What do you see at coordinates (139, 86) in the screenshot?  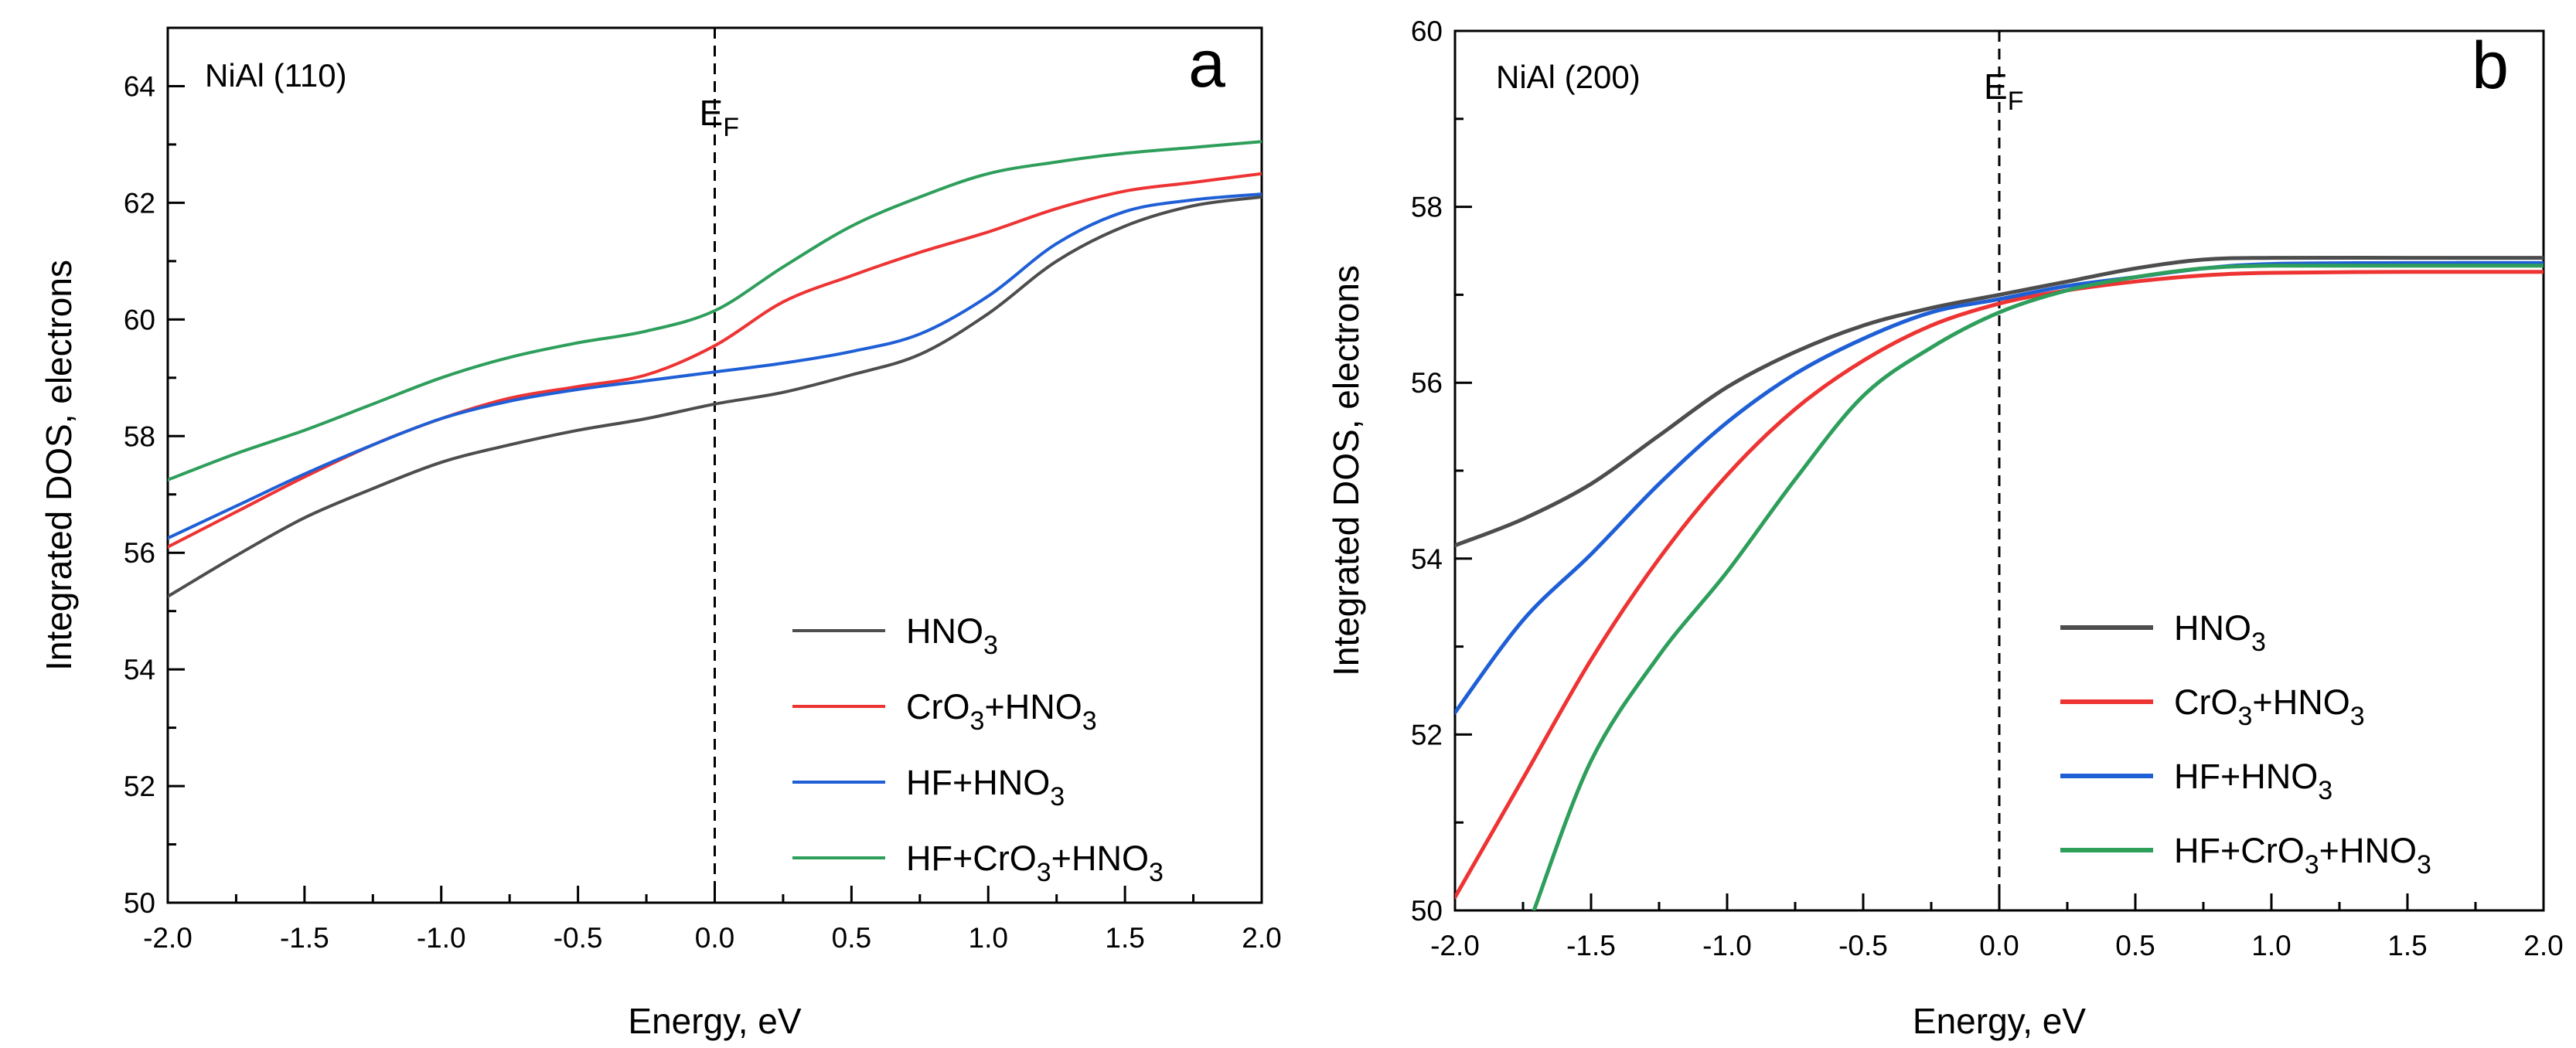 I see `y-tick-label: 64` at bounding box center [139, 86].